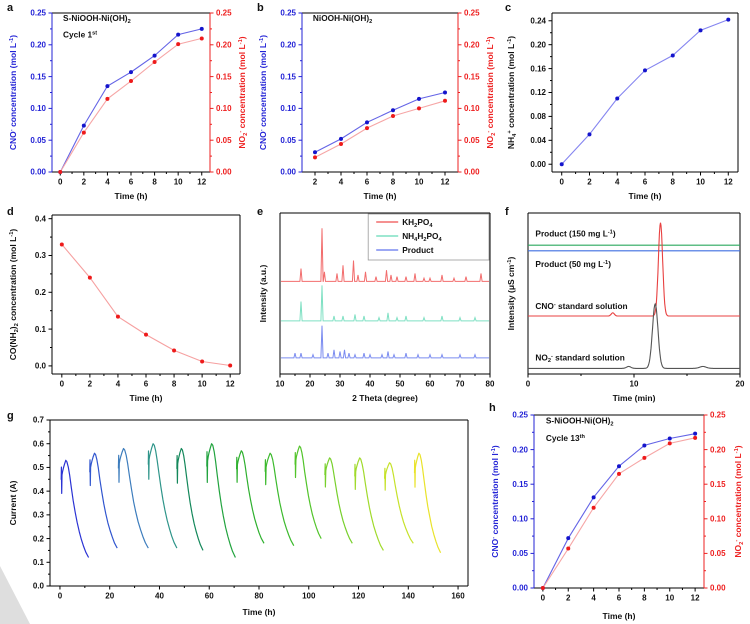 The height and width of the screenshot is (624, 750). Describe the element at coordinates (39, 420) in the screenshot. I see `svg-text: 0.7` at that location.